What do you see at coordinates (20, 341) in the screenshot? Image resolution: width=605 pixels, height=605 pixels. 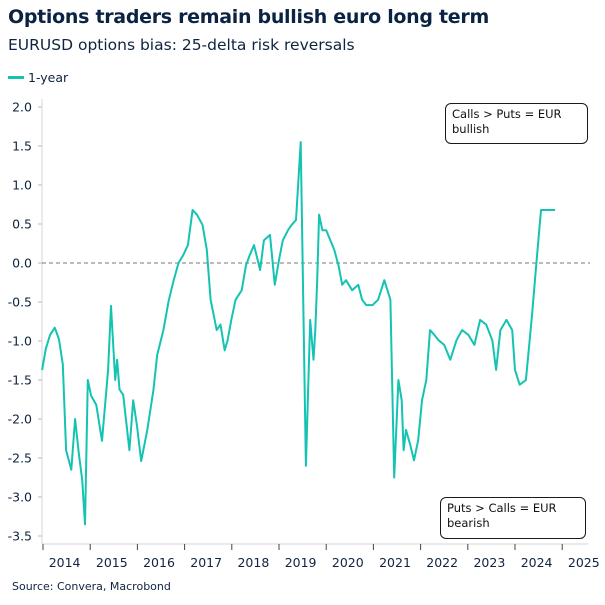 I see `y-tick-label: -1.0` at bounding box center [20, 341].